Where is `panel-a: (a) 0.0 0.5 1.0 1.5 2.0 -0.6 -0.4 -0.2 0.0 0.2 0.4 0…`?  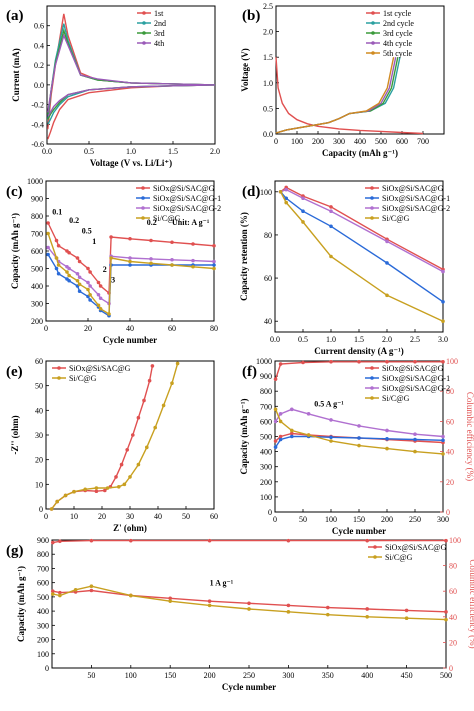
panel-a: (a) 0.0 0.5 1.0 1.5 2.0 -0.6 -0.4 -0.2 0.0 0.2 0.4 0… is located at coordinates (113, 86).